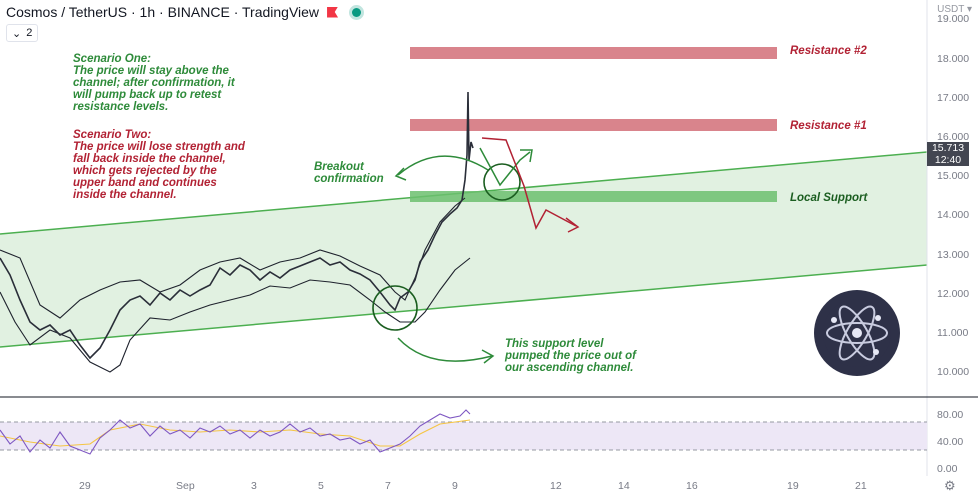  I want to click on breakout-circle, so click(502, 182).